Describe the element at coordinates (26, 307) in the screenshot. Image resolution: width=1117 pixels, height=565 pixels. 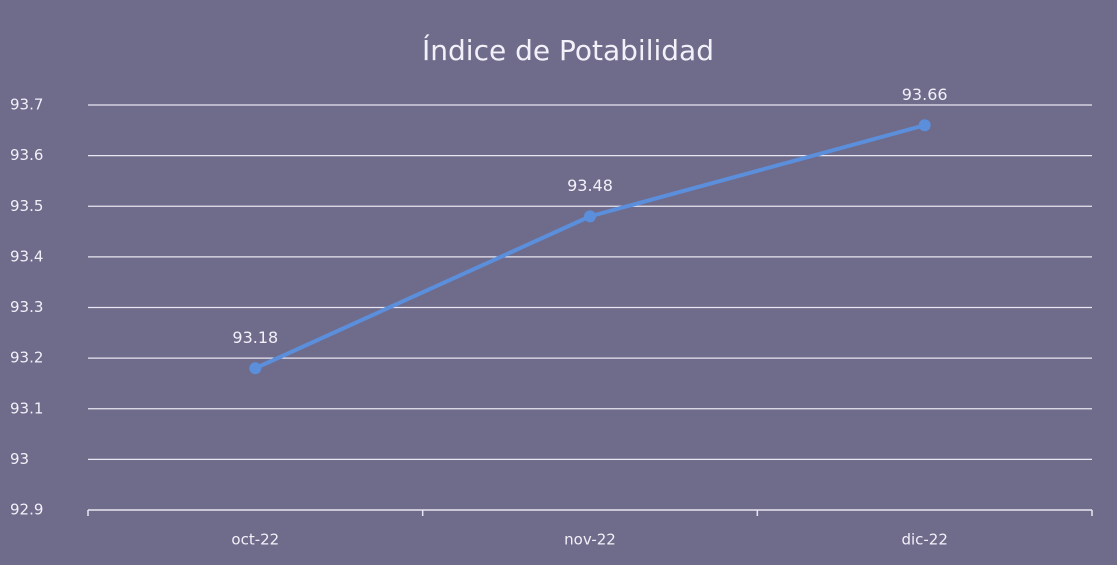
I see `y-tick-label: 93.3` at that location.